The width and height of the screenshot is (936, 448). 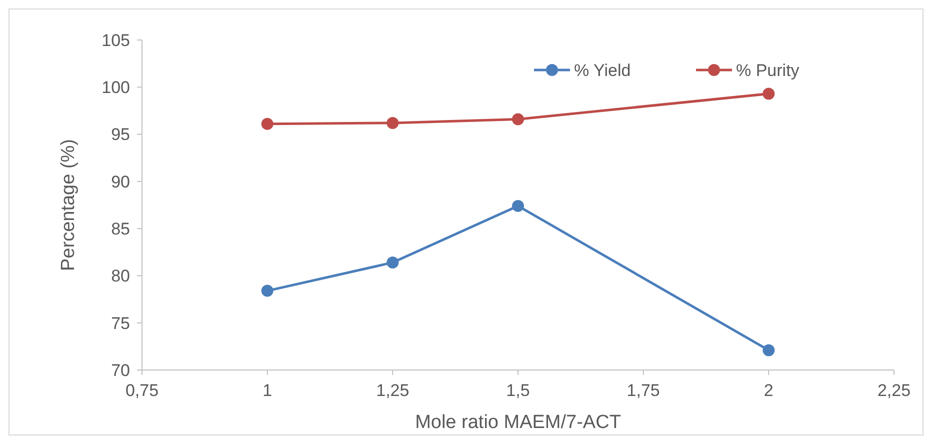 What do you see at coordinates (120, 323) in the screenshot?
I see `y-tick-label: 75` at bounding box center [120, 323].